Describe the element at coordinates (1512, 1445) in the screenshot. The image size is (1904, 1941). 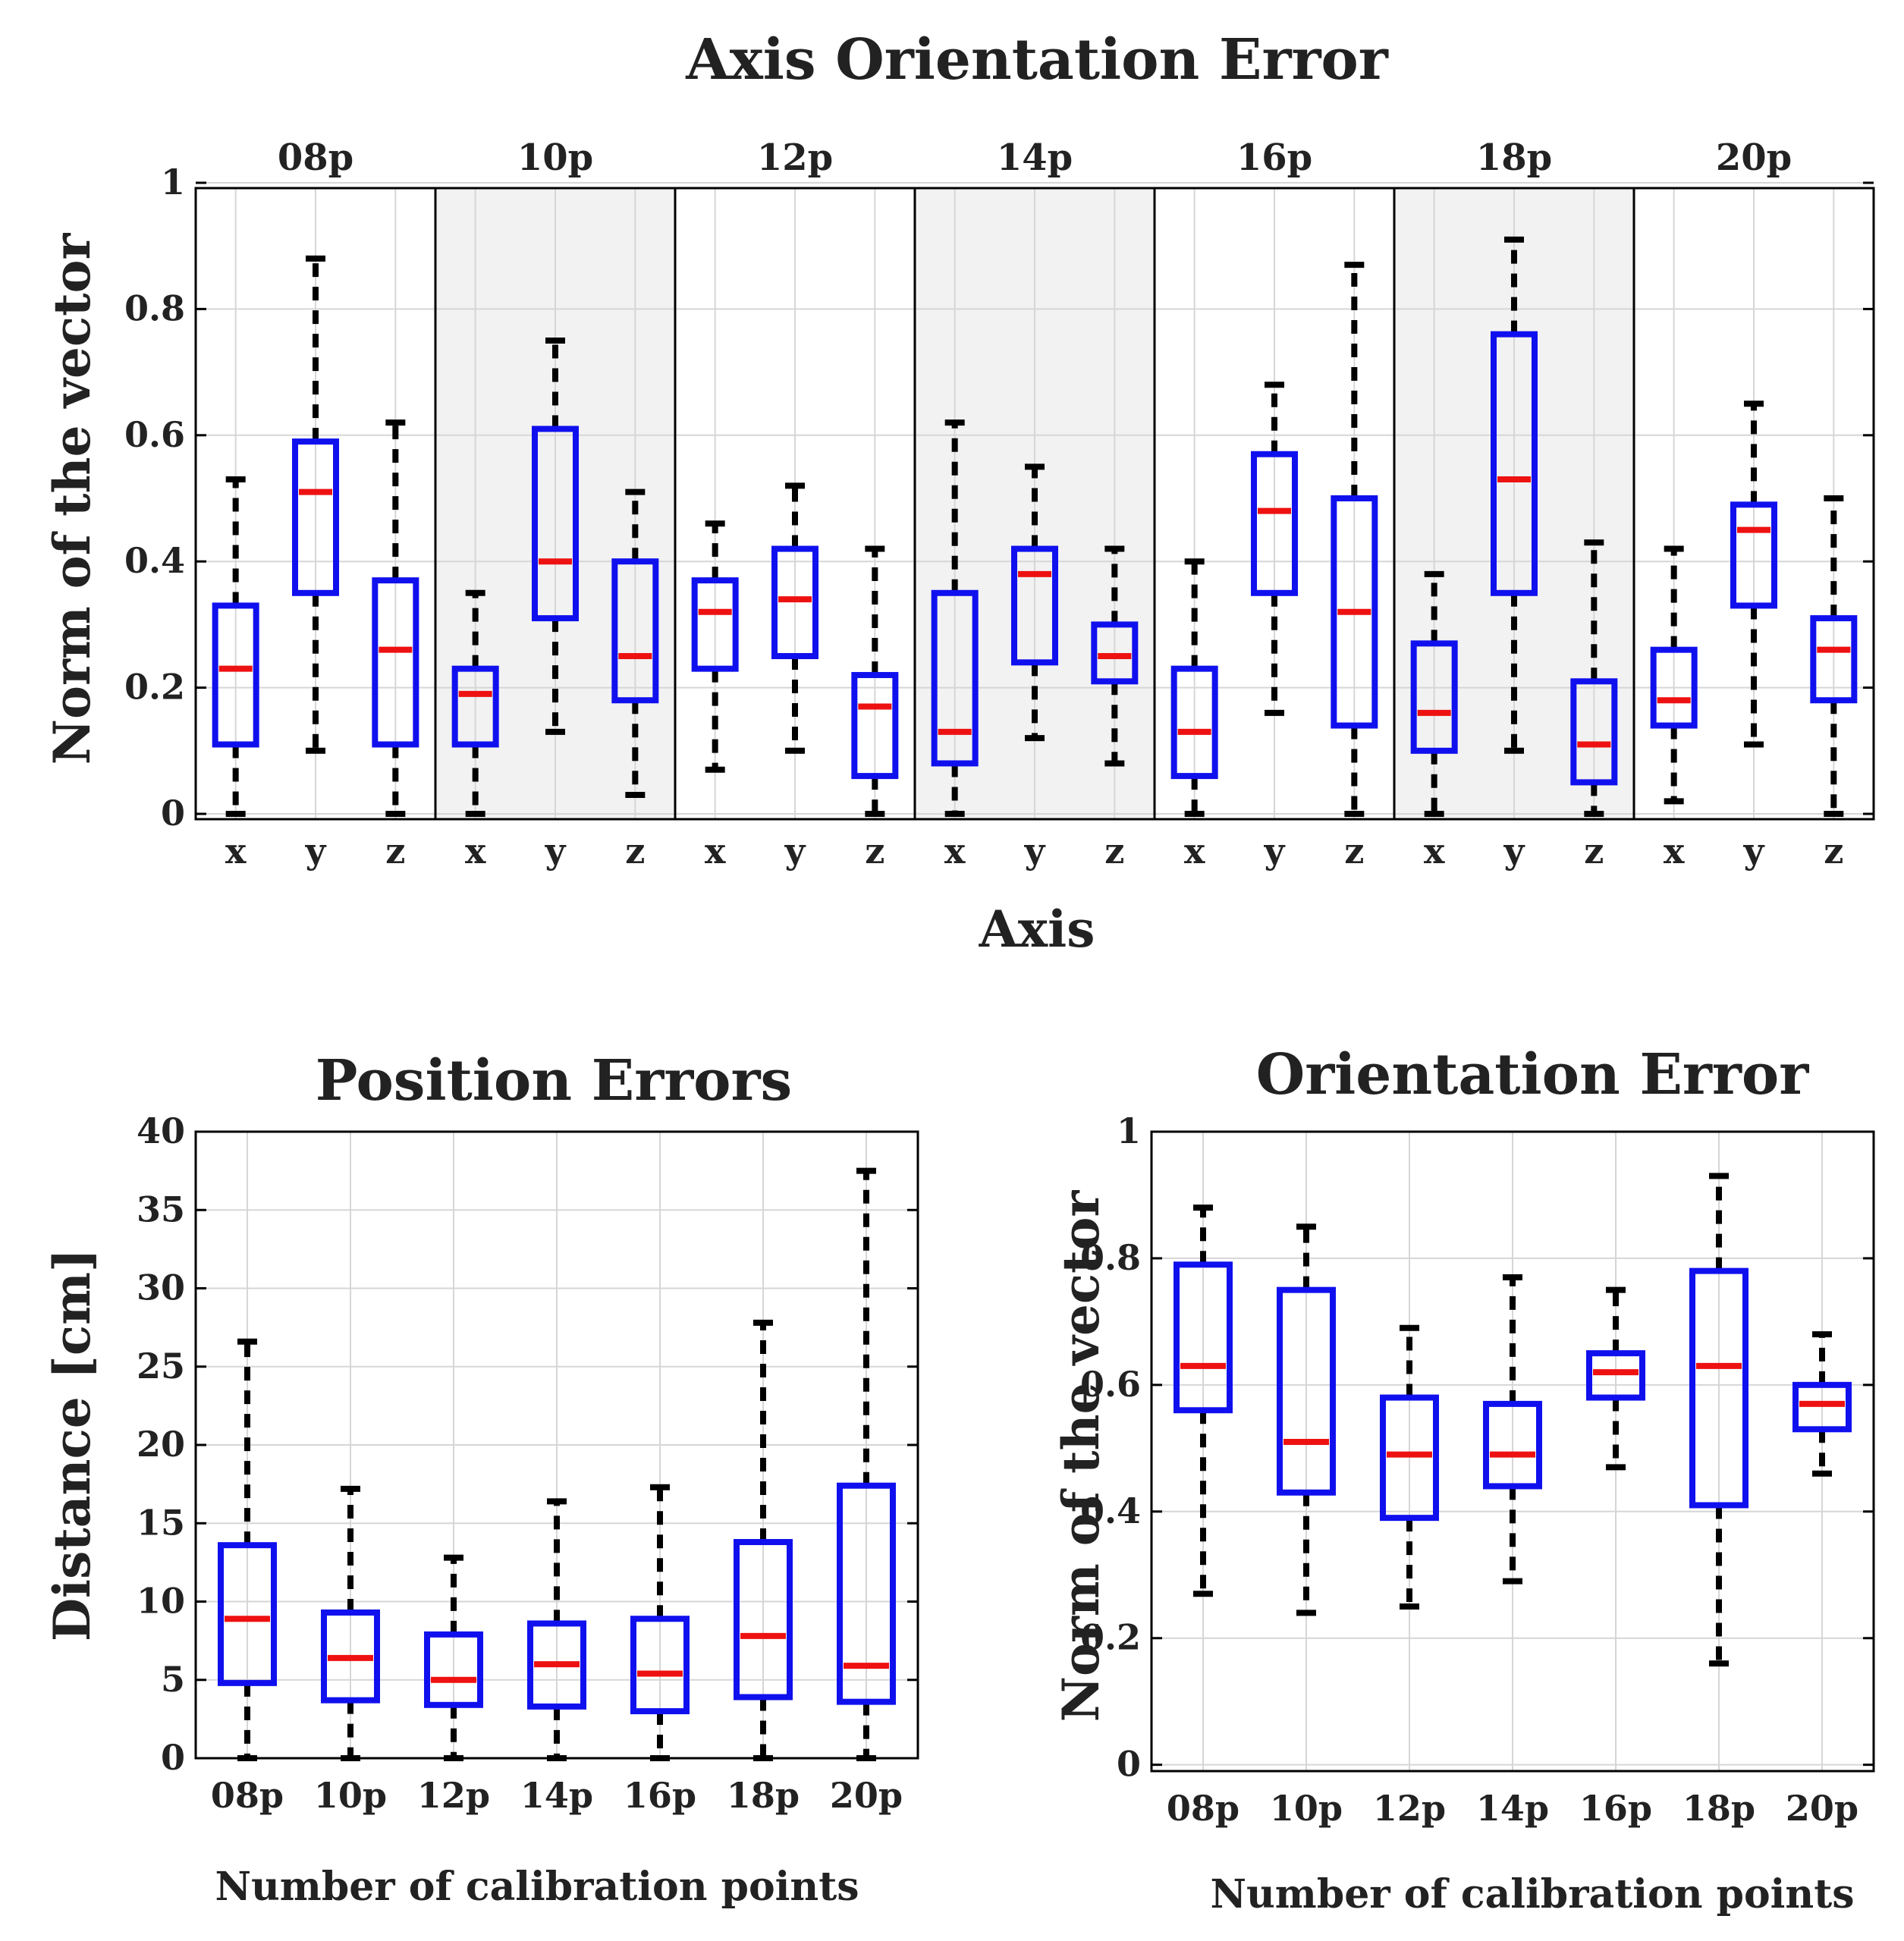
I see `orientation-14p-box` at that location.